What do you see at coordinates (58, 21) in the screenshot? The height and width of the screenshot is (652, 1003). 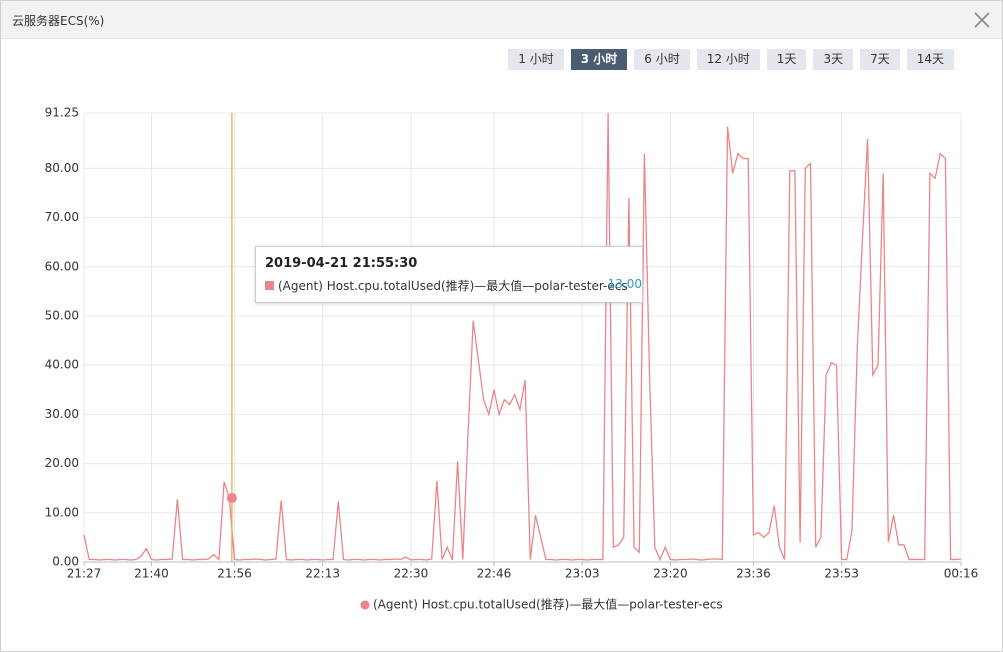 I see `dialog-title: 云服务器ECS(%)` at bounding box center [58, 21].